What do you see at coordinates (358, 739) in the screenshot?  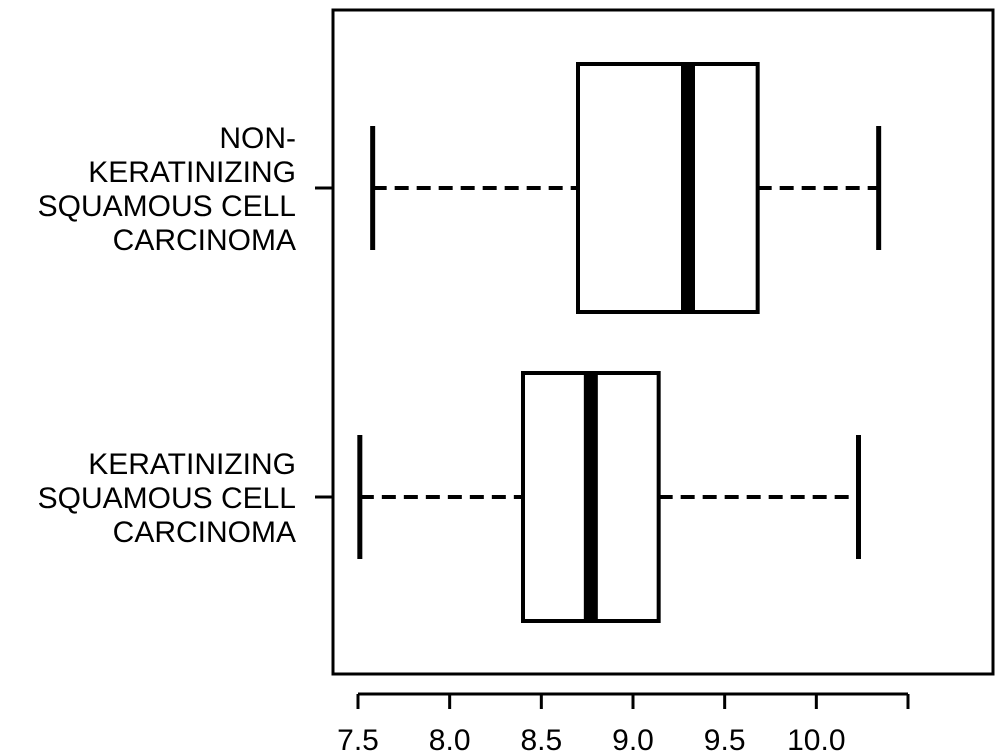 I see `x-tick-label: 7.5` at bounding box center [358, 739].